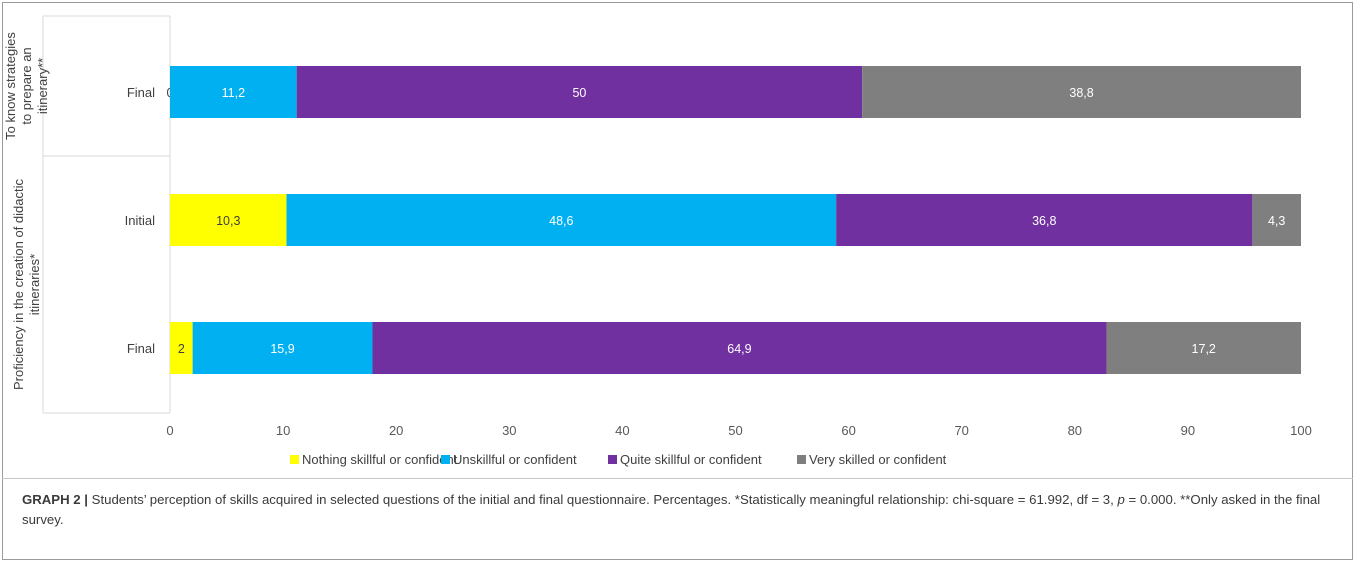  What do you see at coordinates (691, 459) in the screenshot?
I see `legend-label: Quite skillful or confident` at bounding box center [691, 459].